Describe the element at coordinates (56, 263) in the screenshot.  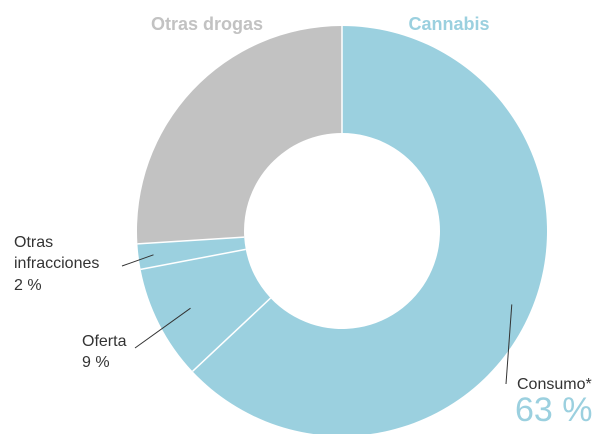
I see `slice-label-line: infracciones` at that location.